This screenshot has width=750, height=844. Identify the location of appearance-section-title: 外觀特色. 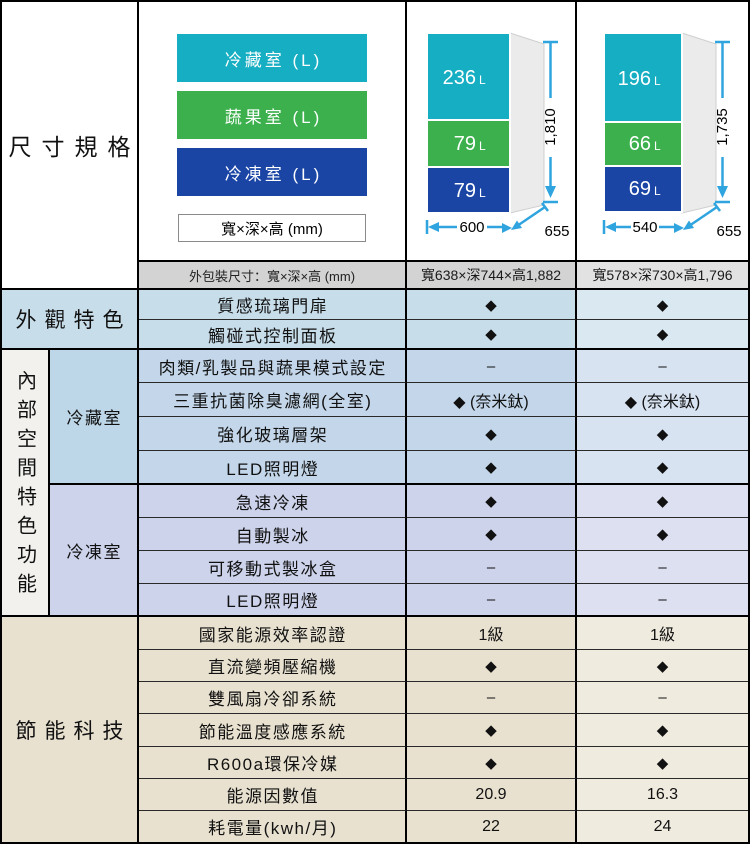
(70, 320).